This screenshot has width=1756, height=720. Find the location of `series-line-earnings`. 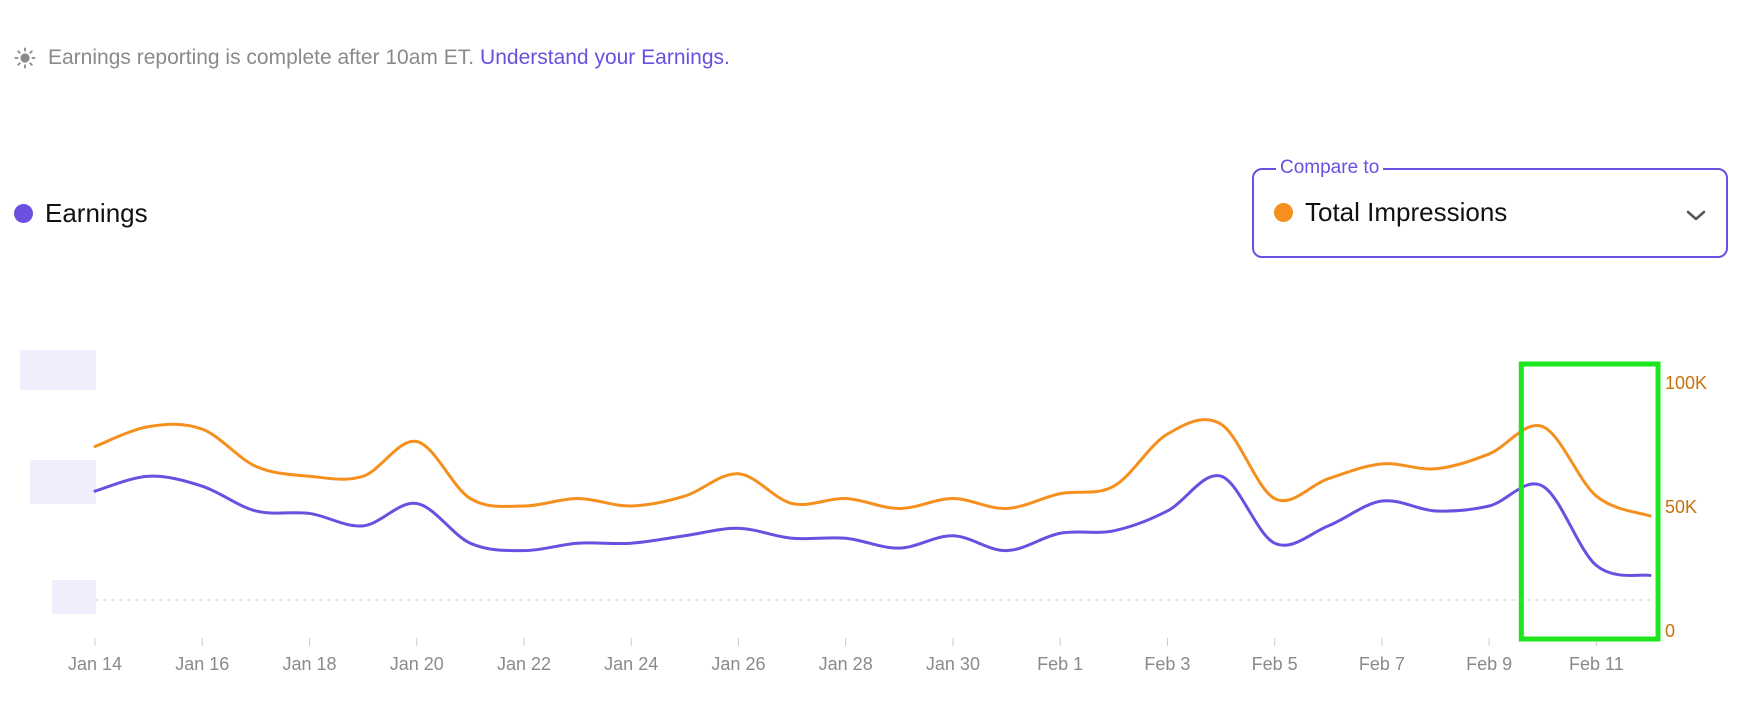

series-line-earnings is located at coordinates (872, 525).